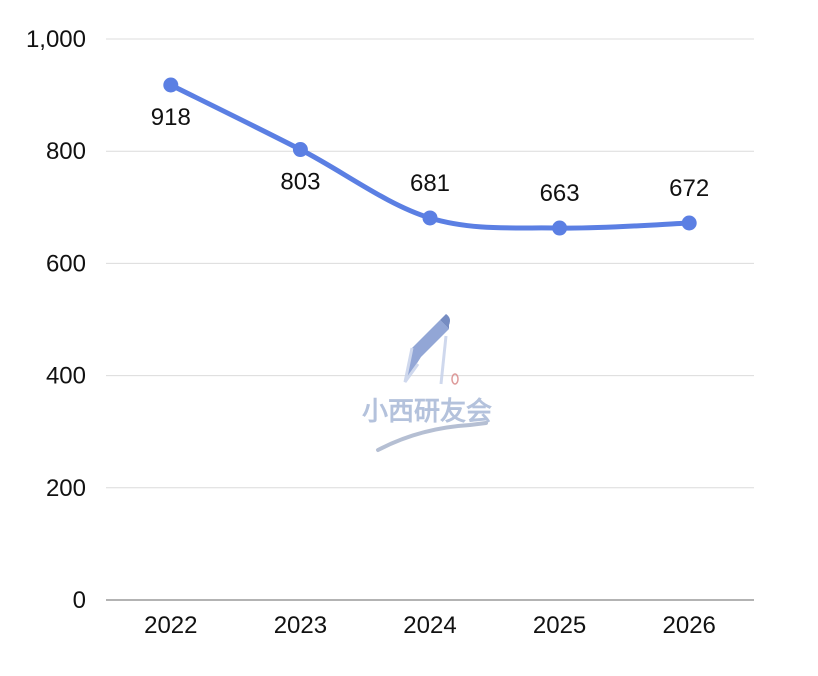 Image resolution: width=818 pixels, height=676 pixels. I want to click on x-tick-label: 2025, so click(559, 625).